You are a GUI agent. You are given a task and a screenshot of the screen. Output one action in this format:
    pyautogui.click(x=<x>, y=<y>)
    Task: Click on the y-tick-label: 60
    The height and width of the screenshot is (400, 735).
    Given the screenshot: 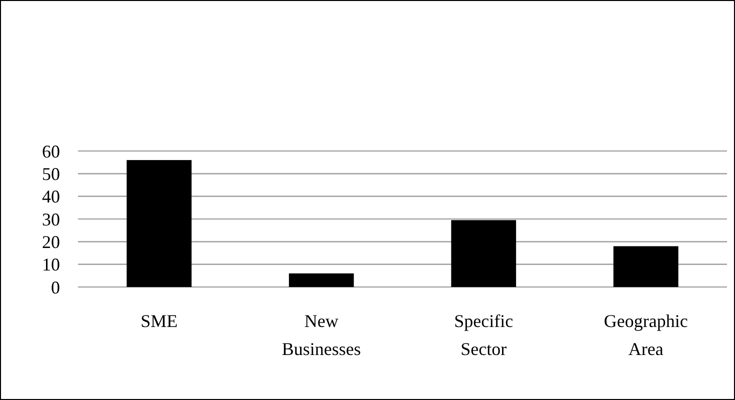 What is the action you would take?
    pyautogui.click(x=51, y=151)
    